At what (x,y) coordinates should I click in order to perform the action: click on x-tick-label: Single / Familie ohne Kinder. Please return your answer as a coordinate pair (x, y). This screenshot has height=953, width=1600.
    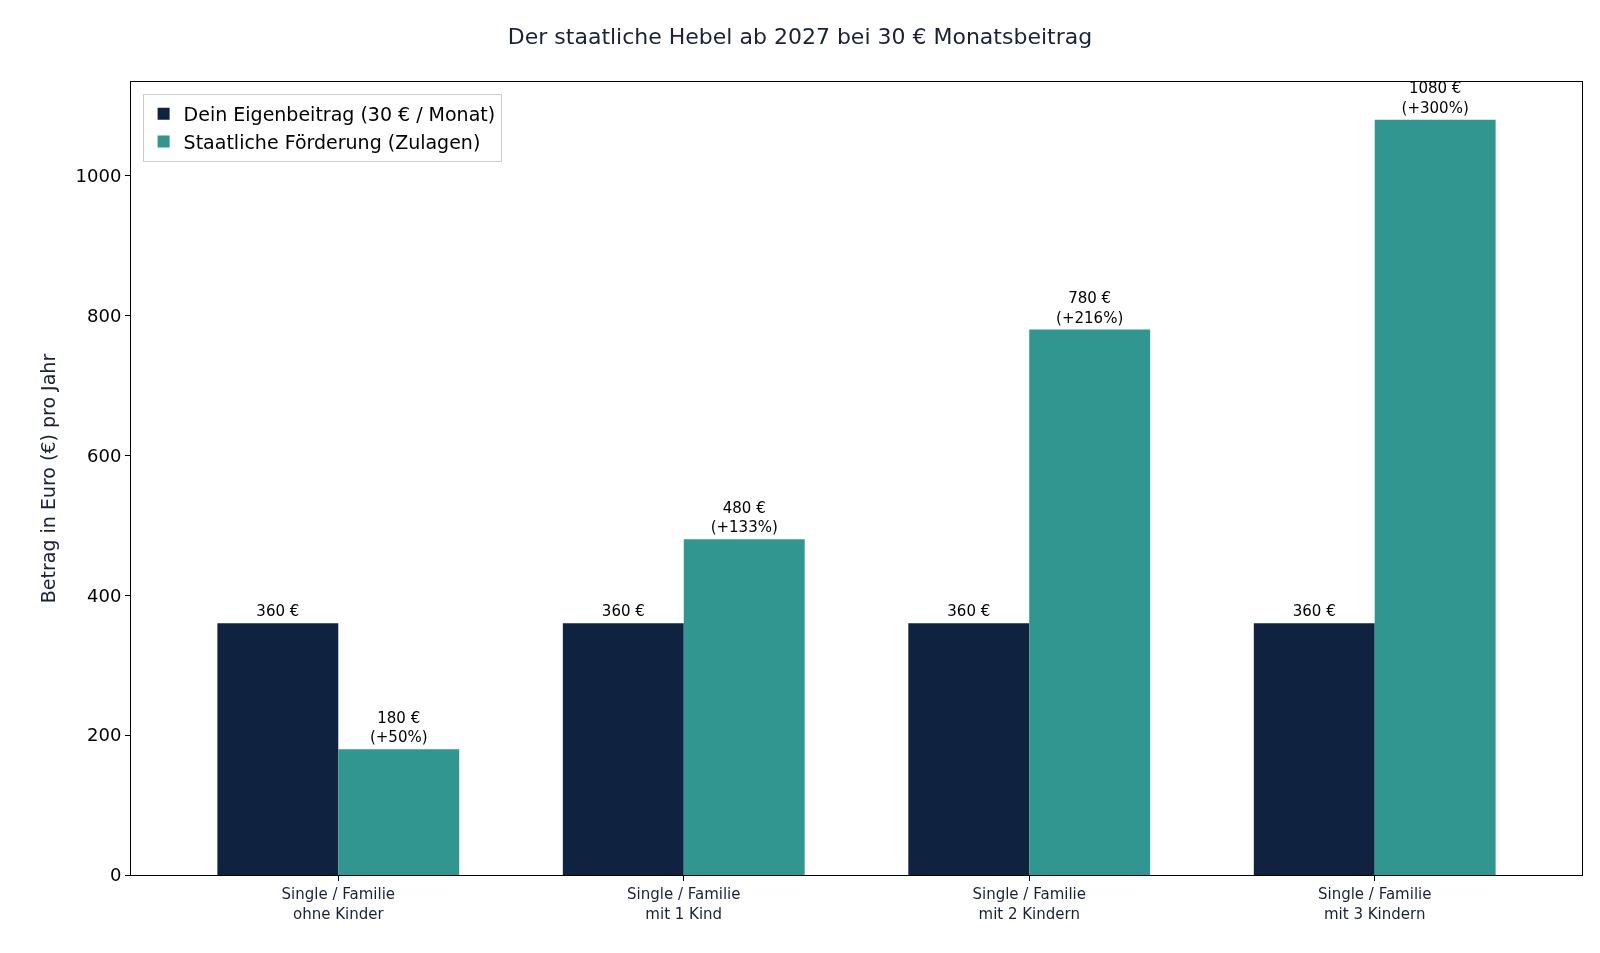
    Looking at the image, I should click on (338, 904).